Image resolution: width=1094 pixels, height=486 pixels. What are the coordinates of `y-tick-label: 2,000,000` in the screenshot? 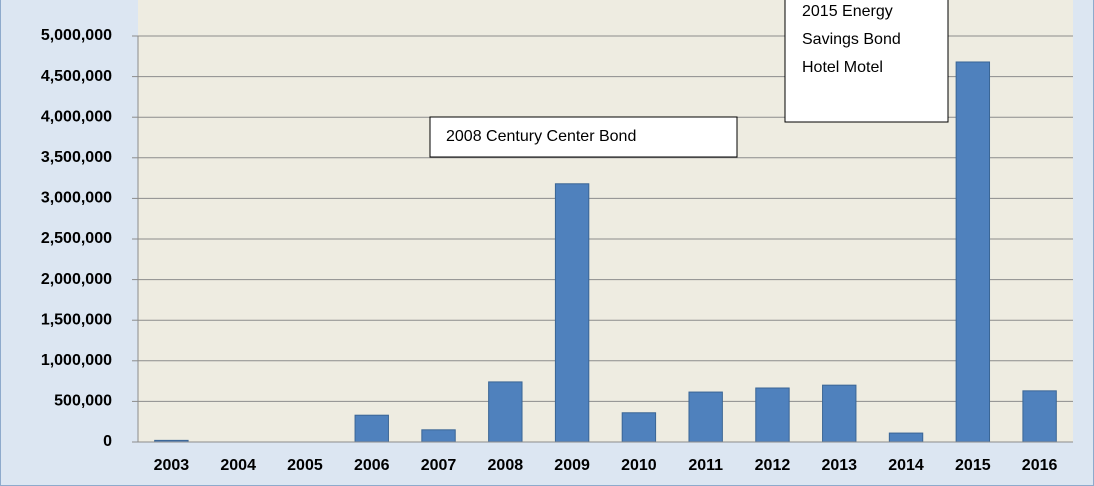 It's located at (76, 279).